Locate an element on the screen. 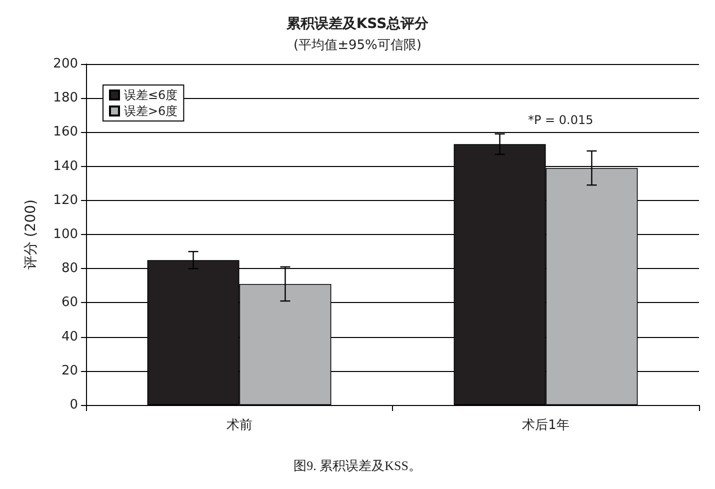 The image size is (715, 489). x-tick-label: 术前 is located at coordinates (239, 425).